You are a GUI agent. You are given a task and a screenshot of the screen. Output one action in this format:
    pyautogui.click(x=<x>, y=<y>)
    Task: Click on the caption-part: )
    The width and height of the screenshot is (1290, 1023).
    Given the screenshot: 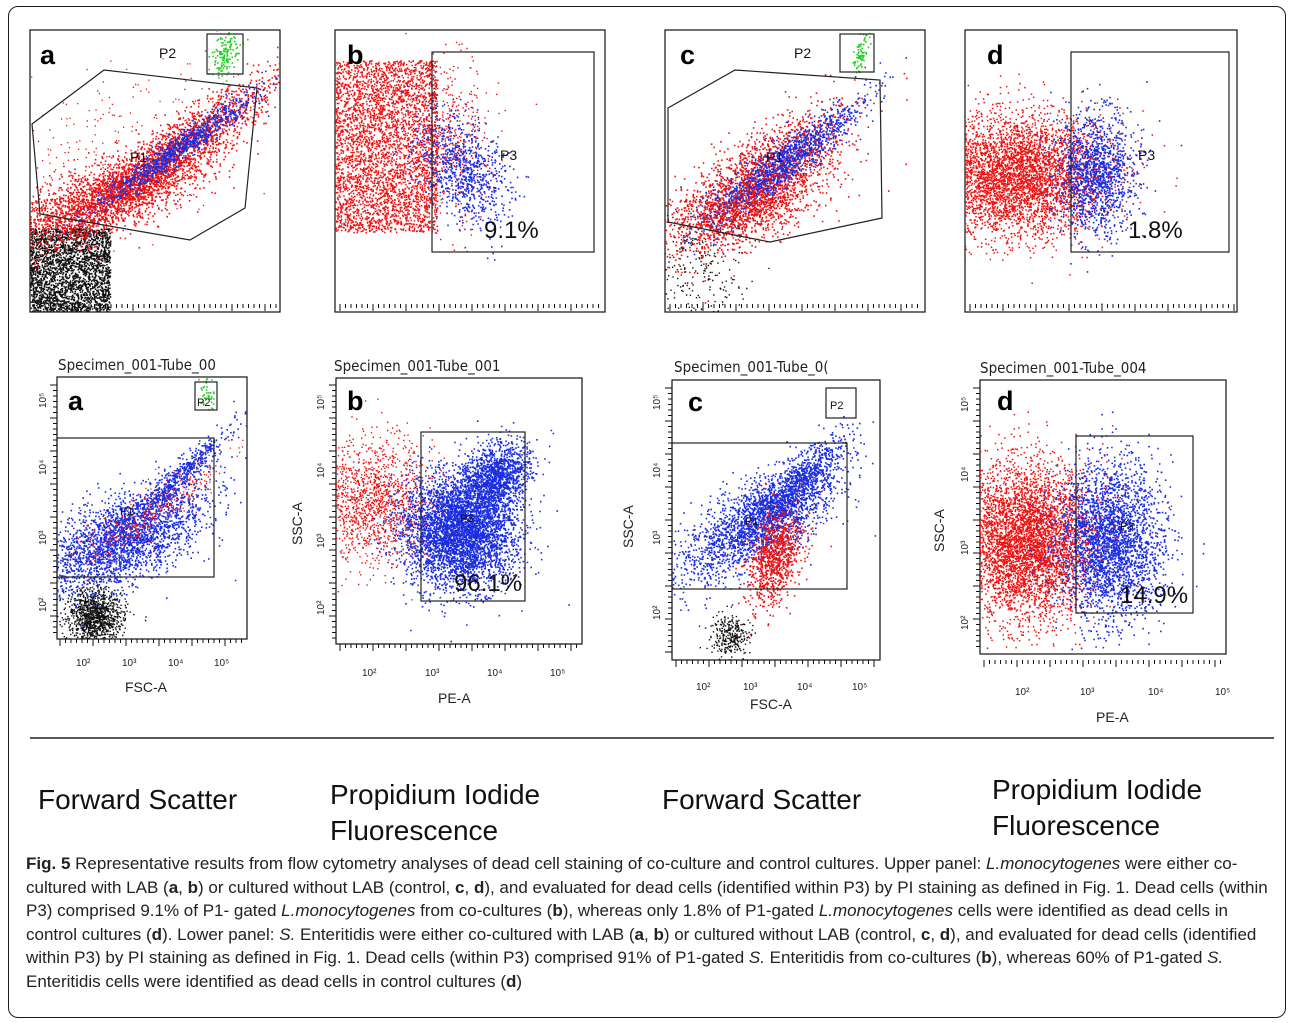 What is the action you would take?
    pyautogui.click(x=519, y=981)
    